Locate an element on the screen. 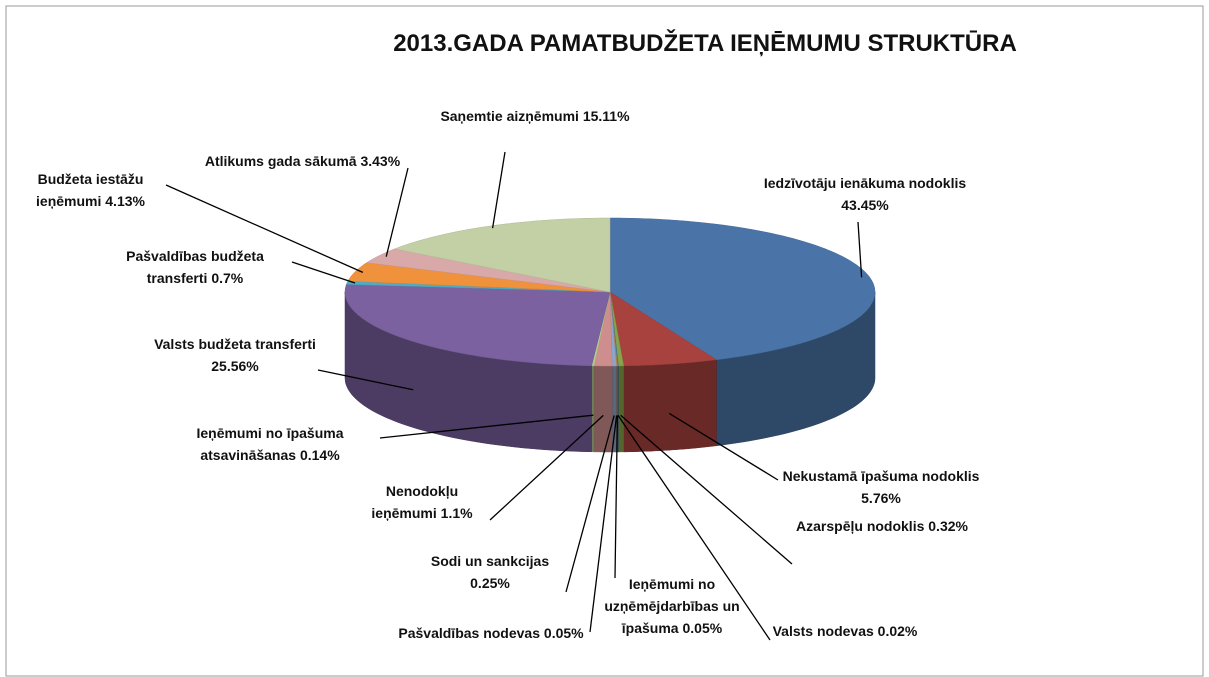 The height and width of the screenshot is (677, 1209). value-label: 0.14% is located at coordinates (319, 455).